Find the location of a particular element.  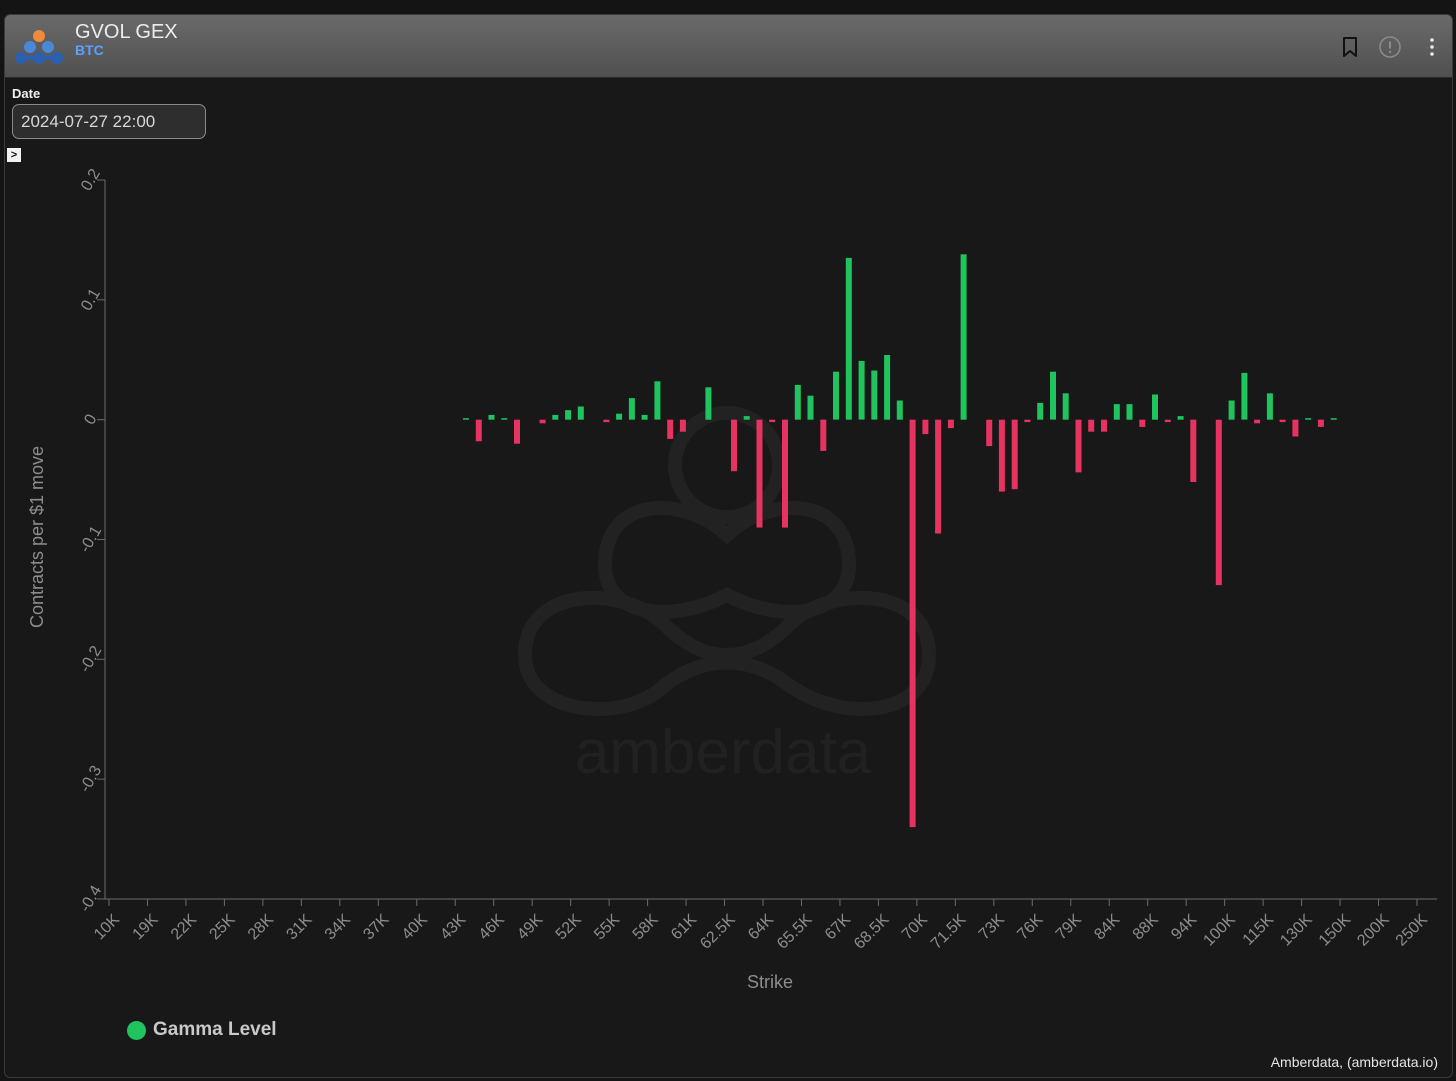

x-axis-title: Strike is located at coordinates (770, 982).